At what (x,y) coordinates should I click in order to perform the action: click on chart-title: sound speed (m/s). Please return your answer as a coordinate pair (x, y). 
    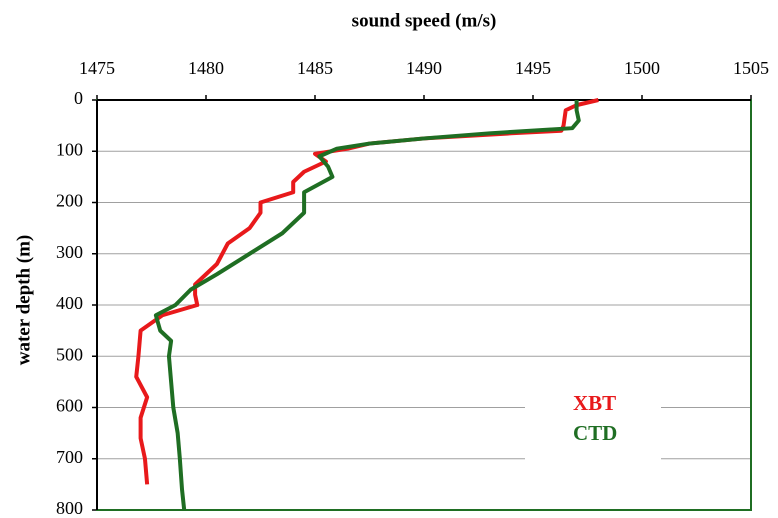
    Looking at the image, I should click on (424, 20).